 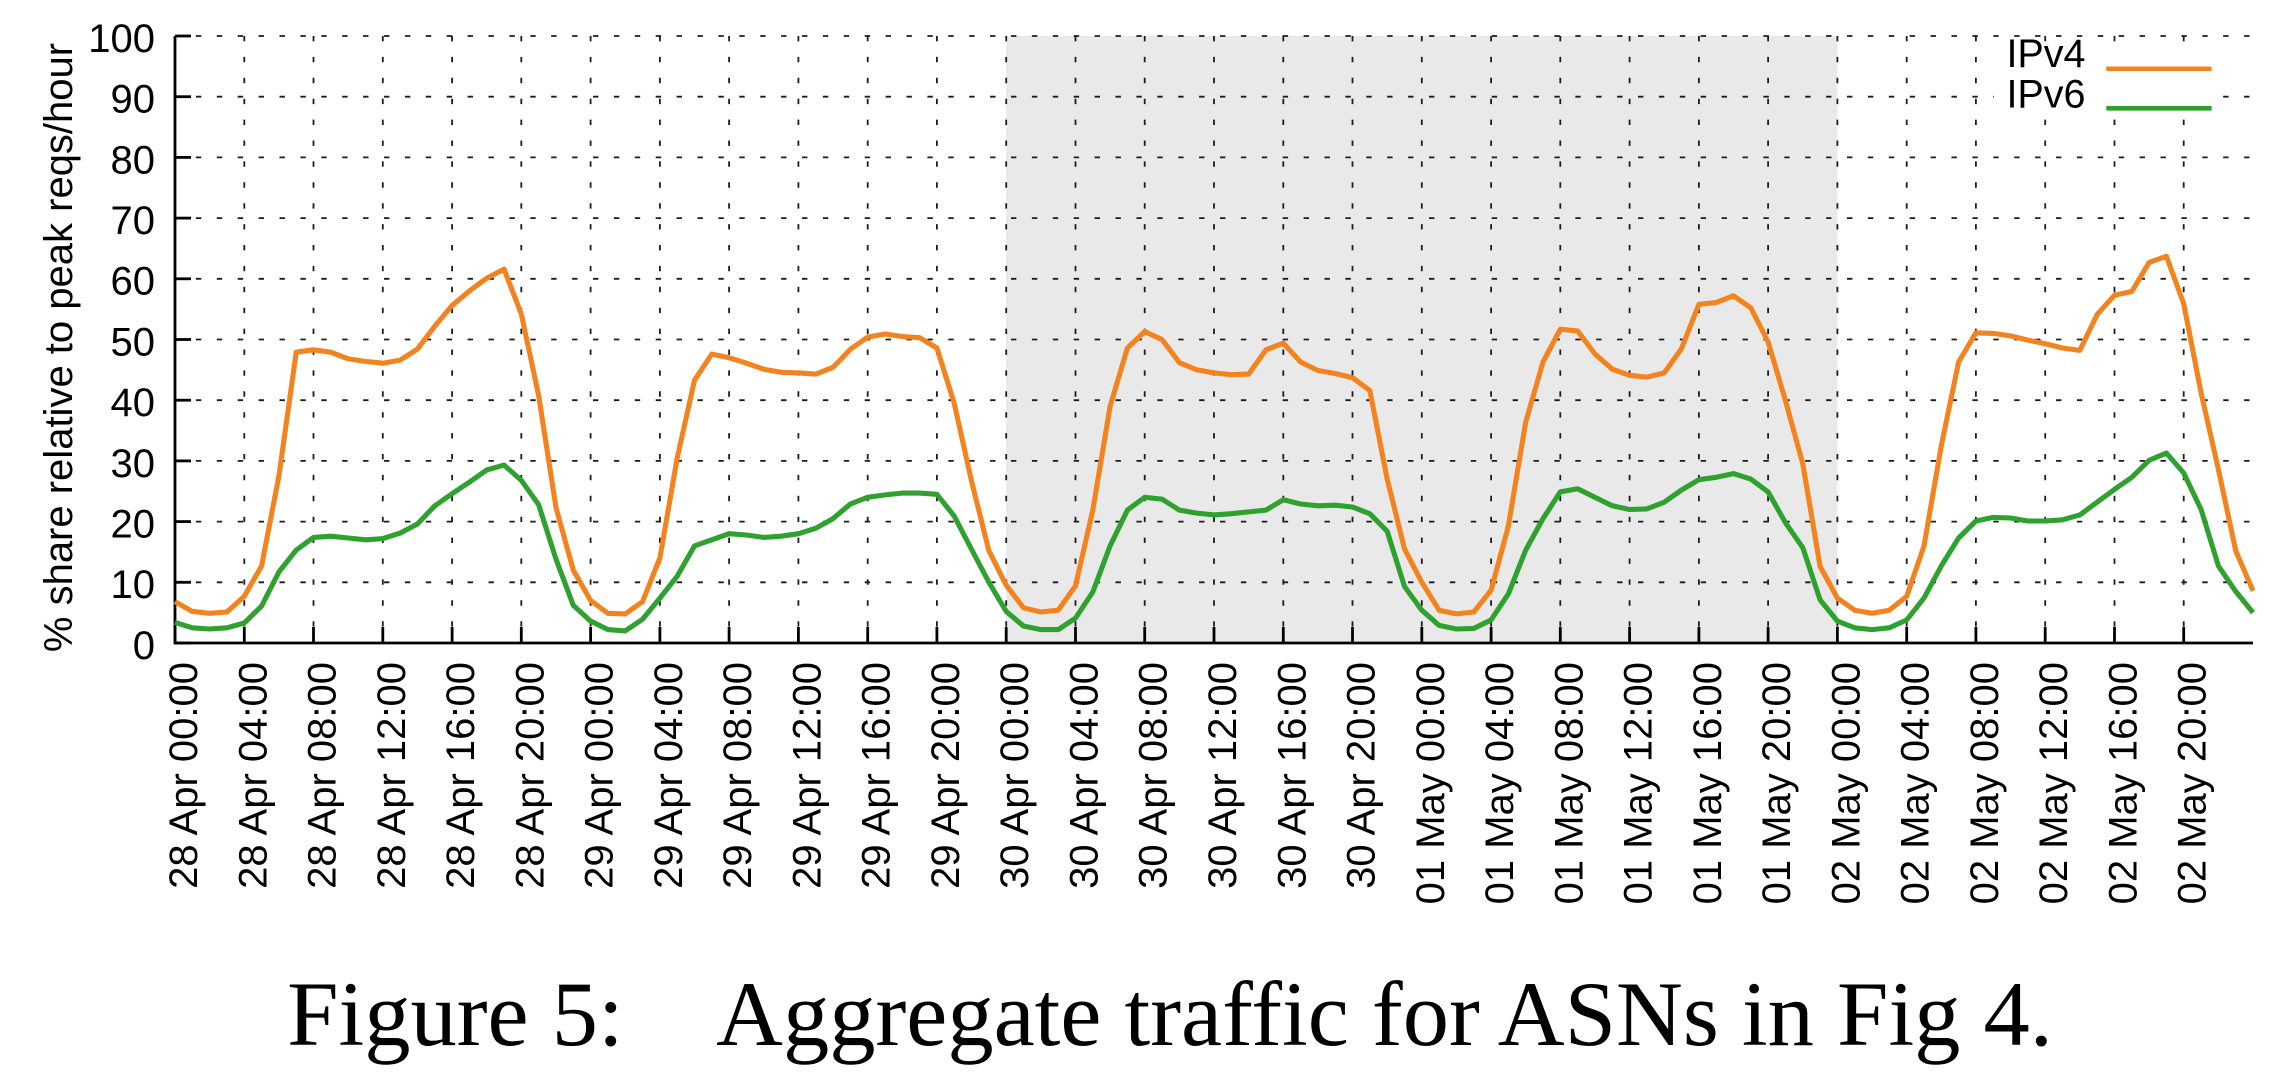 I want to click on svg-text: 10, so click(x=133, y=585).